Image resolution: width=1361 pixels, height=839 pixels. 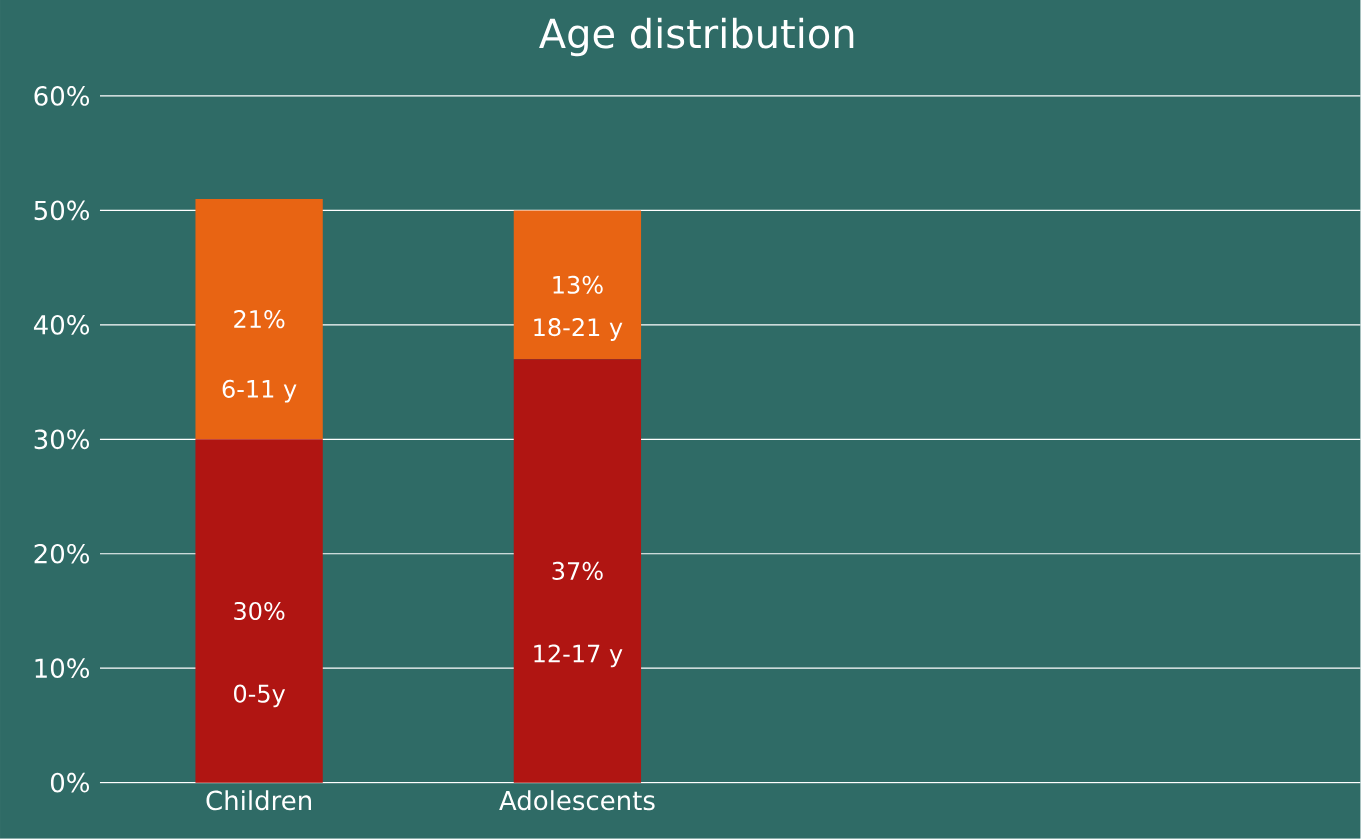 What do you see at coordinates (61, 439) in the screenshot?
I see `y-tick-label: 30%` at bounding box center [61, 439].